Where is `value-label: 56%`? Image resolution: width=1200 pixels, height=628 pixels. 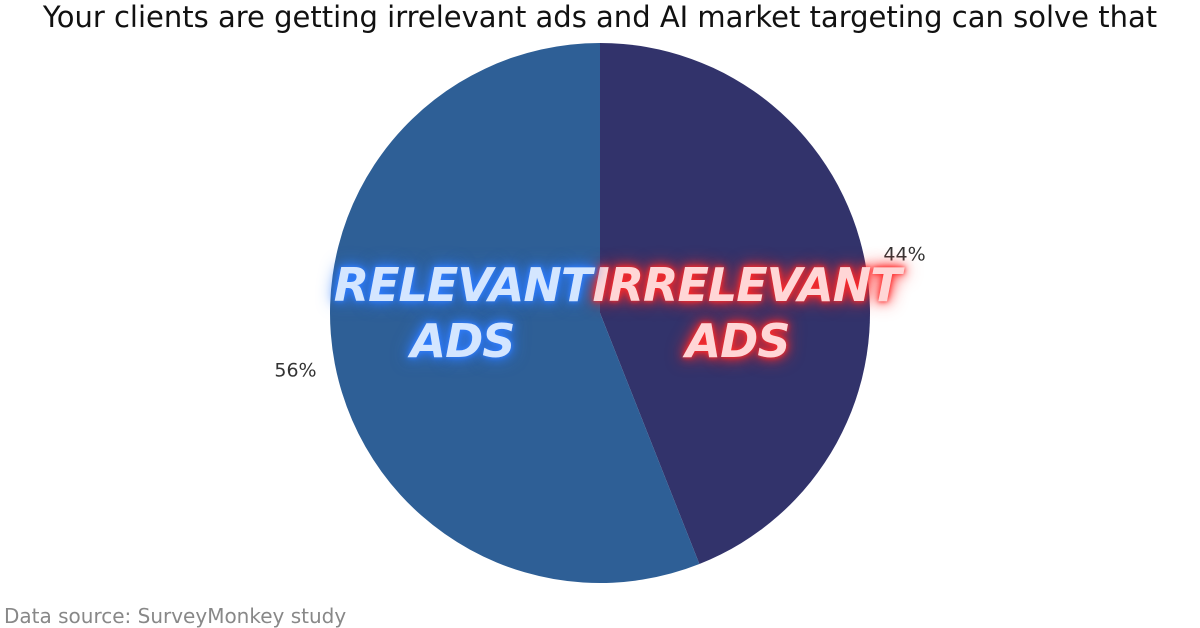
value-label: 56% is located at coordinates (295, 371).